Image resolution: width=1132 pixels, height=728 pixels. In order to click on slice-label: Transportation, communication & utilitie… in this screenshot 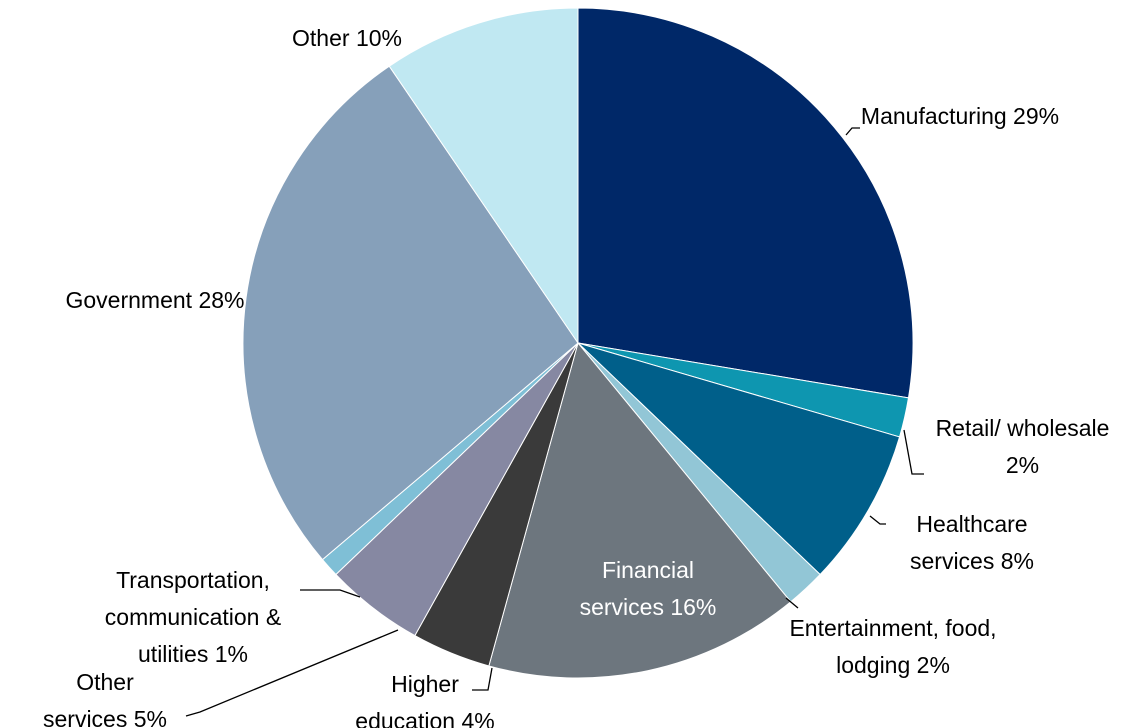, I will do `click(193, 617)`.